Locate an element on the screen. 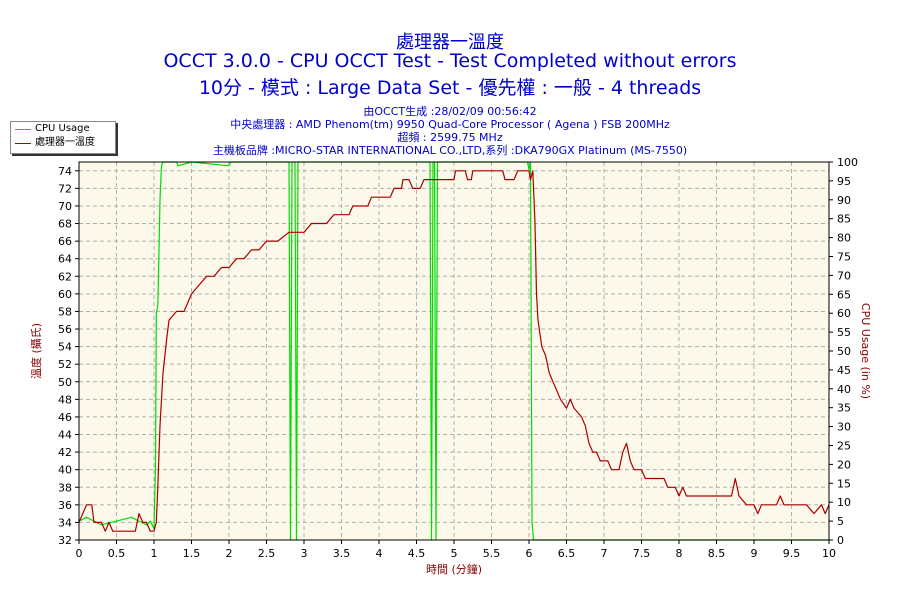  y-left-tick-label: 60 is located at coordinates (65, 294).